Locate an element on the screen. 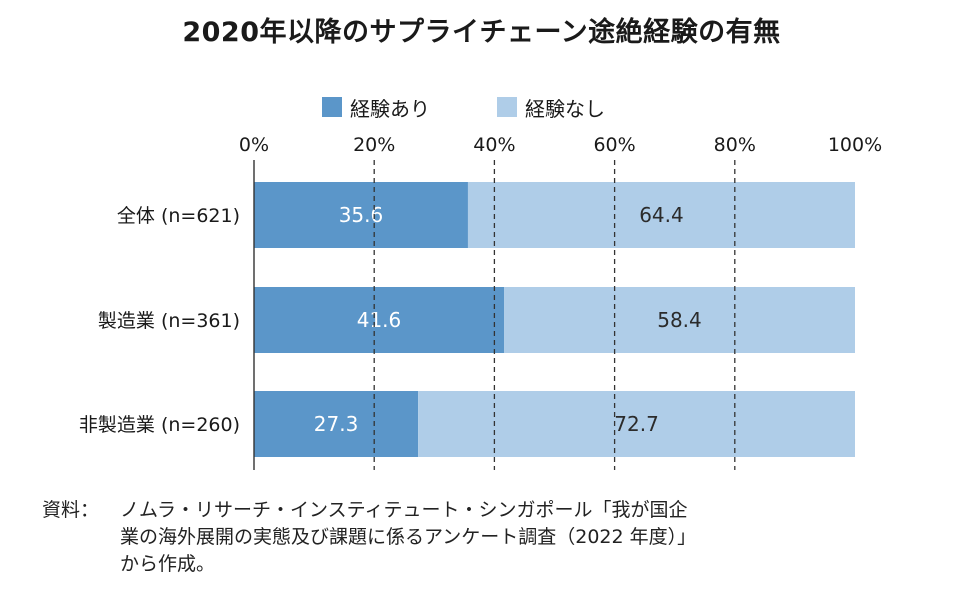 The image size is (963, 595). category-label: 非製造業 (n=260) is located at coordinates (159, 425).